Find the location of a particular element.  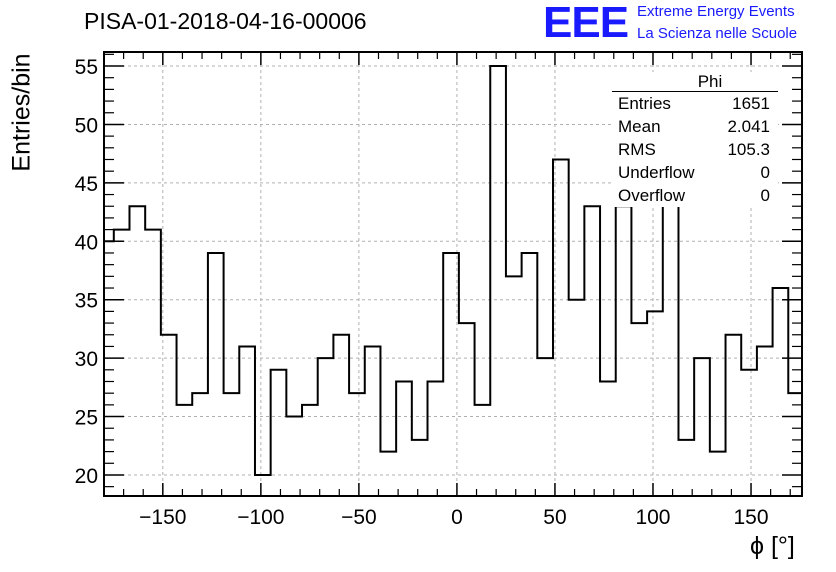

y-tick-label: 55 is located at coordinates (86, 67).